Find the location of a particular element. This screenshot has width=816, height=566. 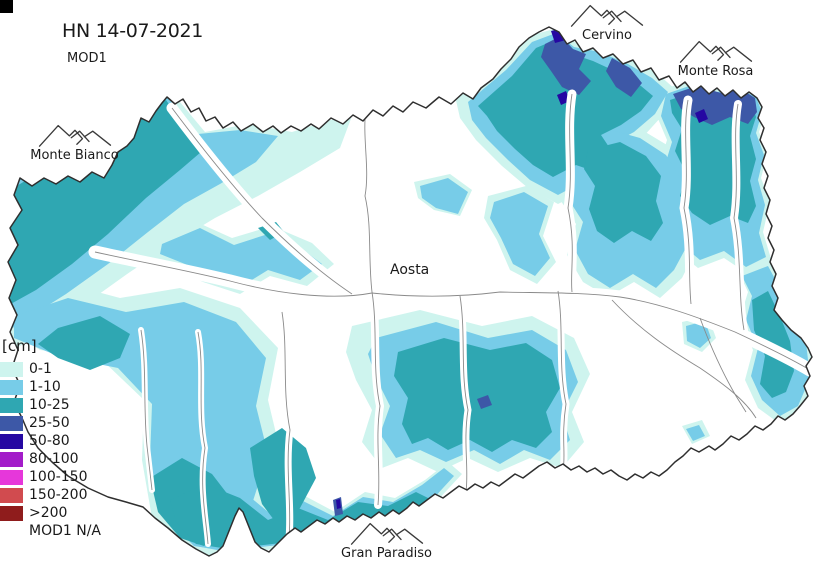

peak-gran-paradiso: Gran Paradiso is located at coordinates (386, 539).